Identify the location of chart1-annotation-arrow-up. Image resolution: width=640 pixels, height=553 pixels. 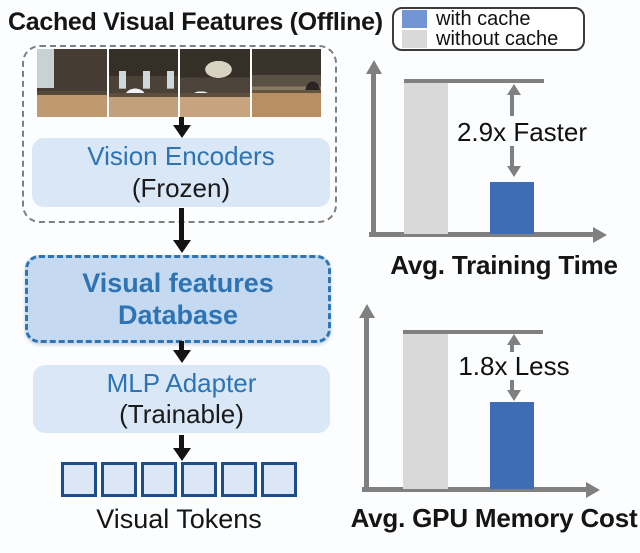
(512, 105).